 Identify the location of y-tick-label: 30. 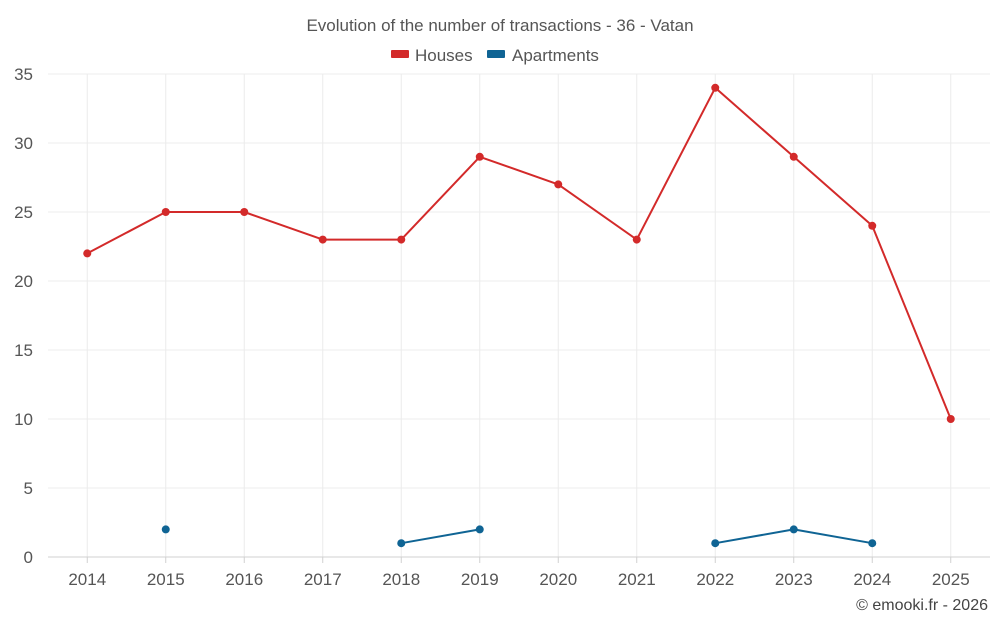
(23, 143).